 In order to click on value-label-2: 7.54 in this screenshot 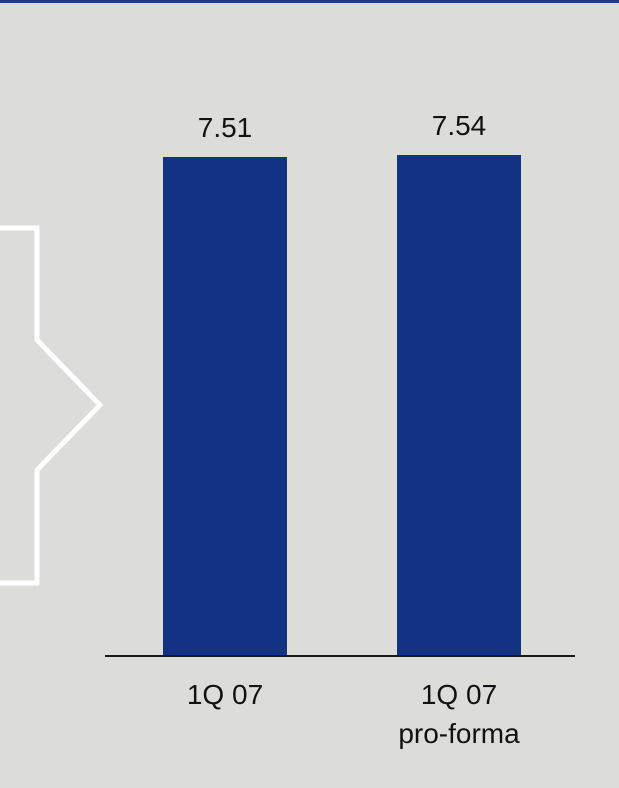, I will do `click(459, 125)`.